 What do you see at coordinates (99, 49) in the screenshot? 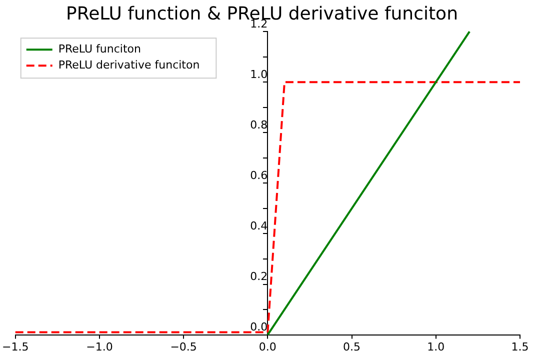
I see `legend-label: PReLU funciton` at bounding box center [99, 49].